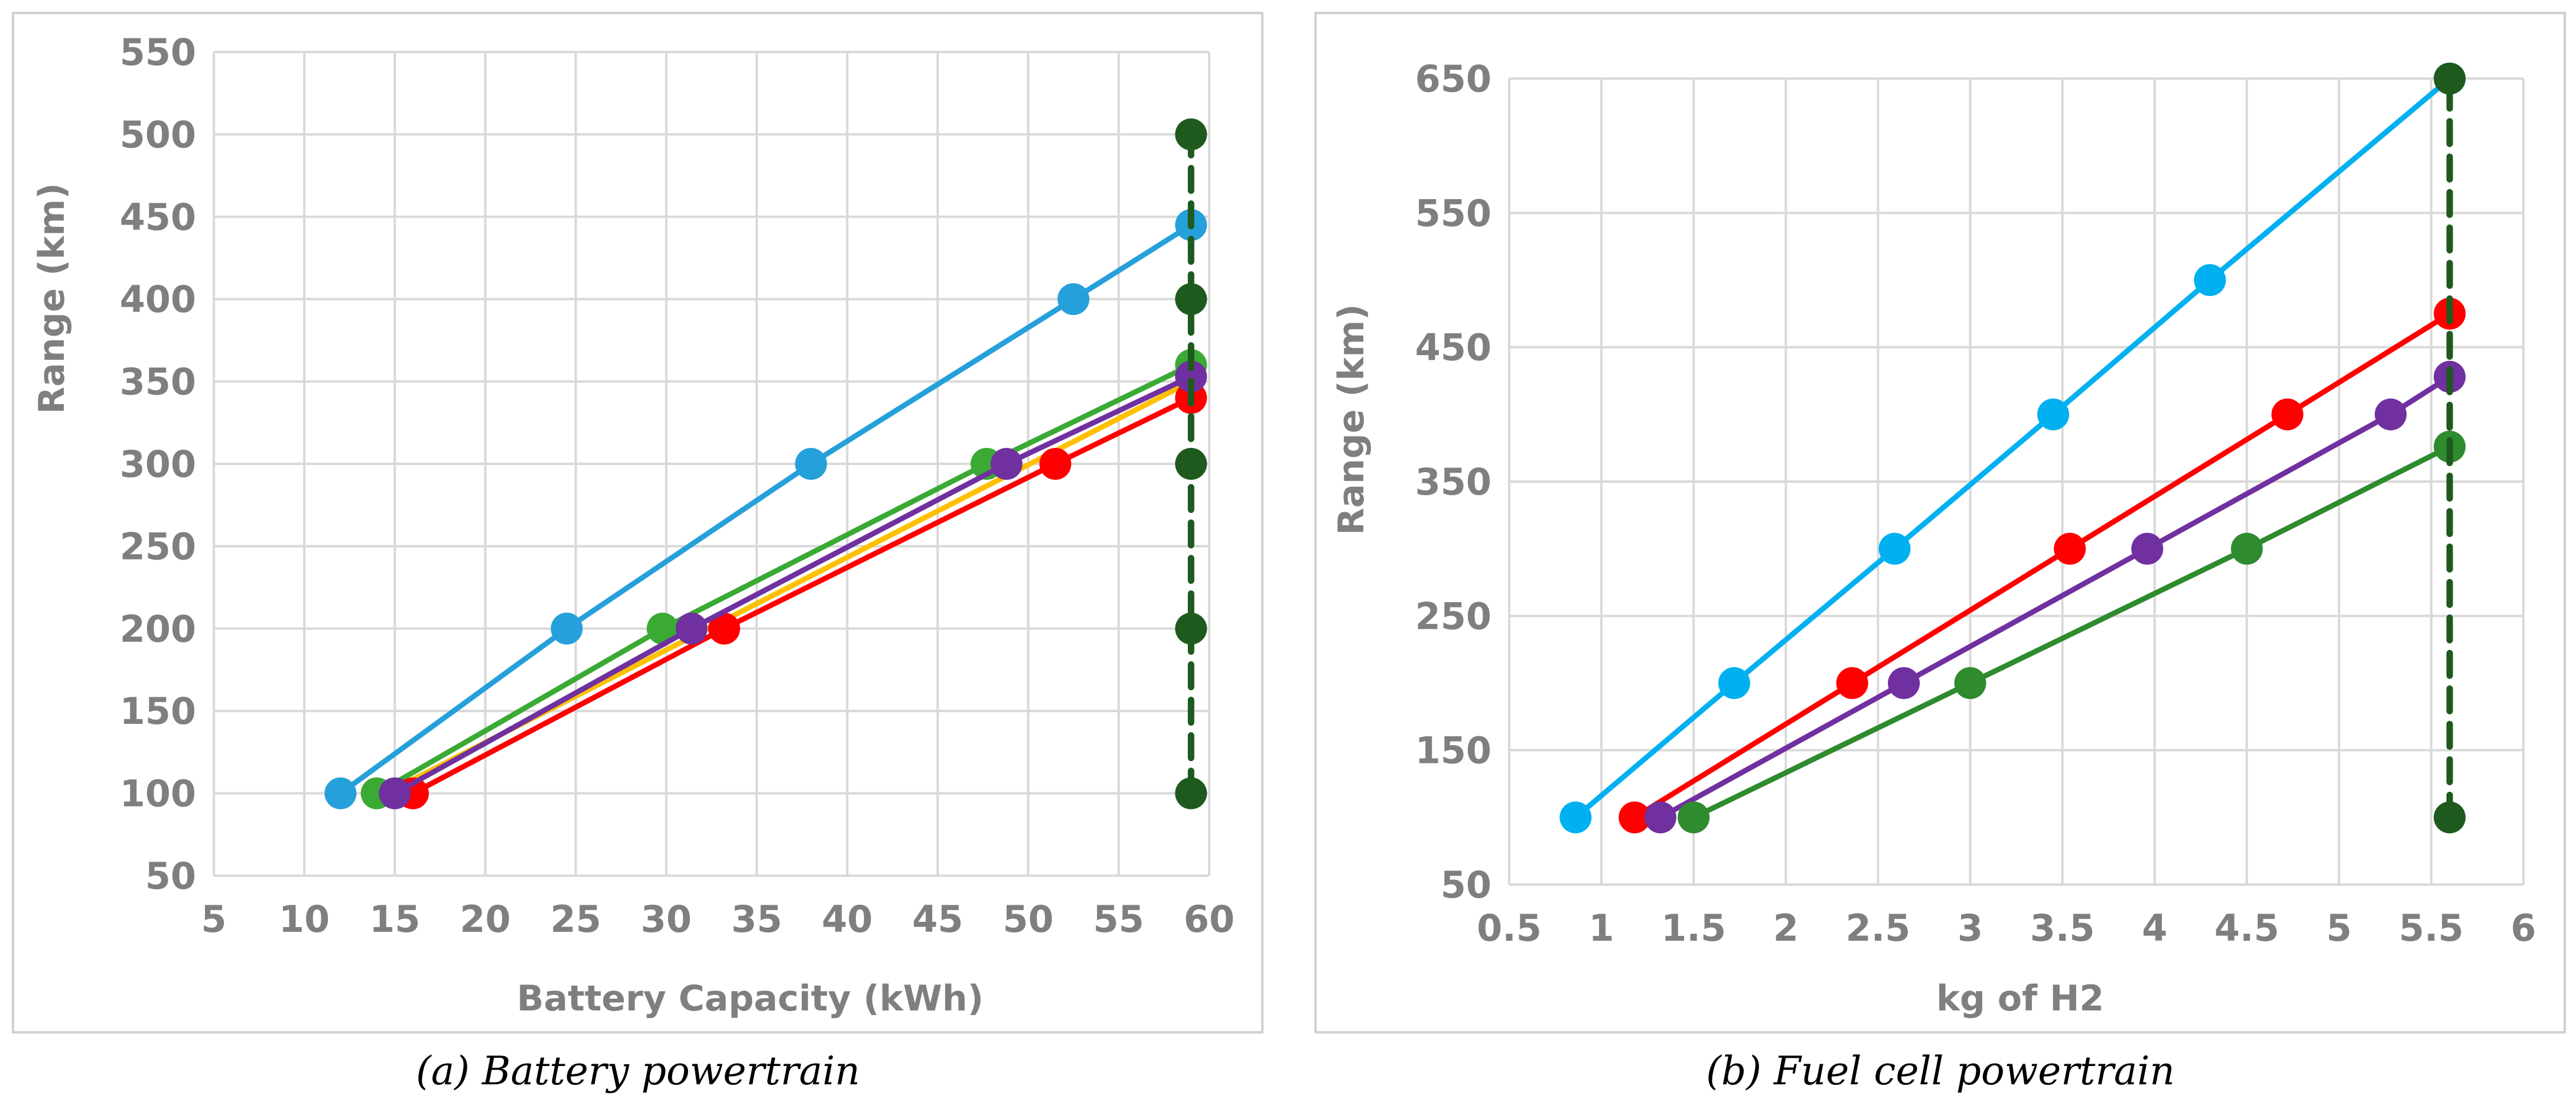 This screenshot has width=2576, height=1118. Describe the element at coordinates (1940, 1071) in the screenshot. I see `caption-b: (b) Fuel cell powertrain` at that location.